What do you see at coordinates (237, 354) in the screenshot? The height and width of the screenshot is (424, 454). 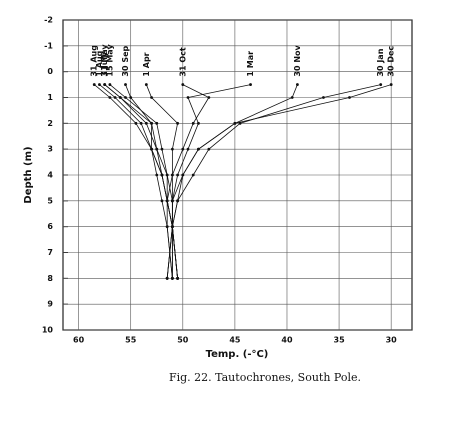 I see `x-axis-label: Temp. (-°C)` at bounding box center [237, 354].